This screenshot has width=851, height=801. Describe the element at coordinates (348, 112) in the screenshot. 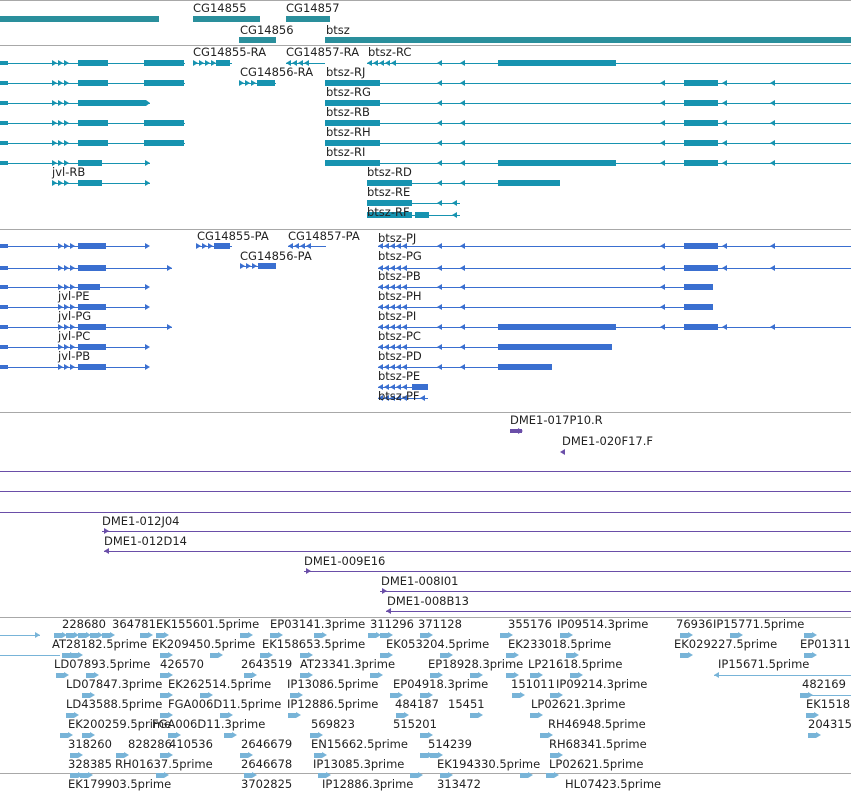

I see `transcript-label: btsz-RB` at that location.